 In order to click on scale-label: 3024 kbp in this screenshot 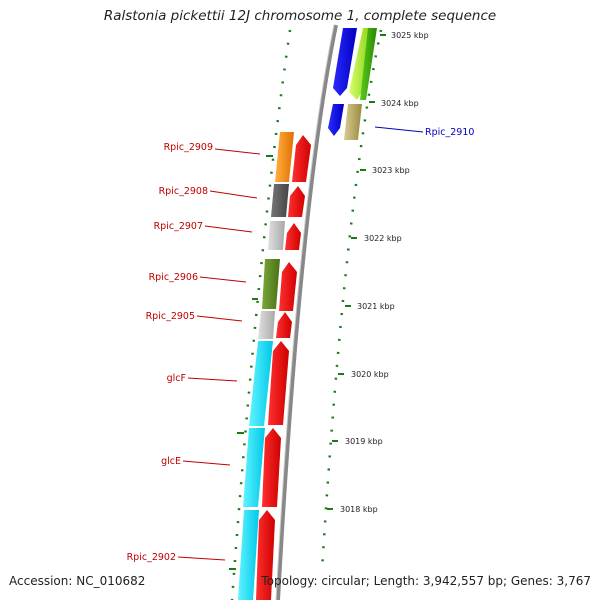, I will do `click(400, 103)`.